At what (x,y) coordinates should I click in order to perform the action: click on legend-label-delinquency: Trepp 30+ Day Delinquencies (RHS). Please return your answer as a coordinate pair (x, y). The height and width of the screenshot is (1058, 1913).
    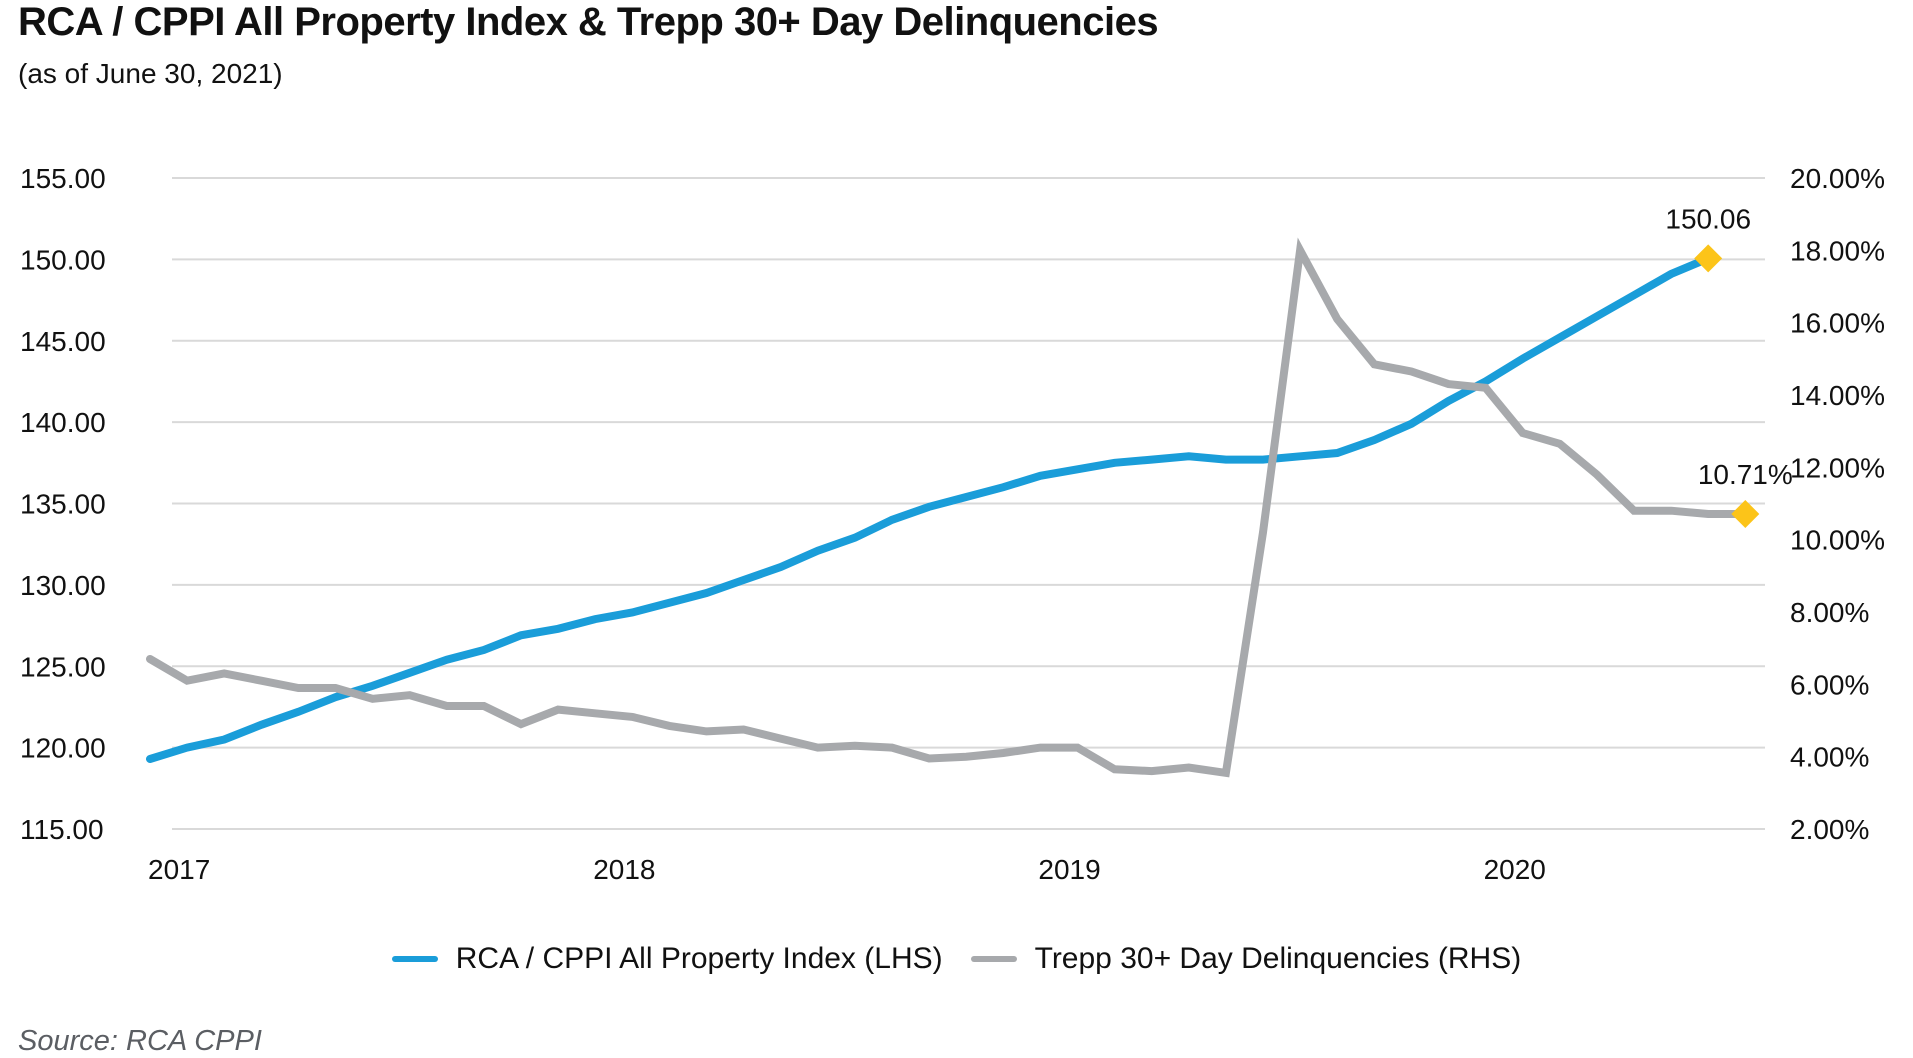
    Looking at the image, I should click on (1278, 958).